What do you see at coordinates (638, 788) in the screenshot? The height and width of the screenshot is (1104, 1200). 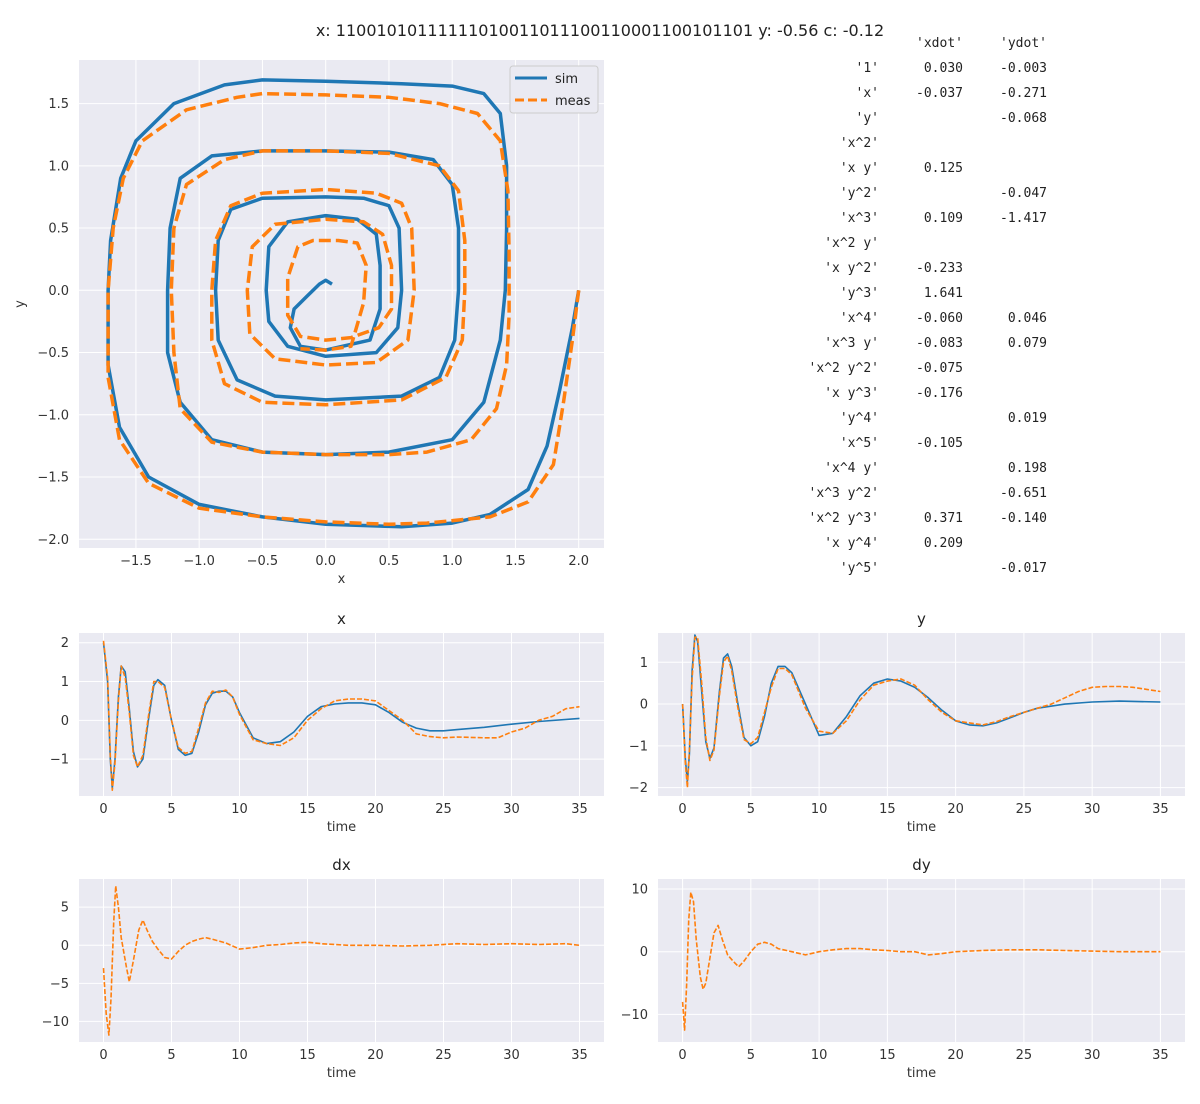 I see `y-tick-label: −2` at bounding box center [638, 788].